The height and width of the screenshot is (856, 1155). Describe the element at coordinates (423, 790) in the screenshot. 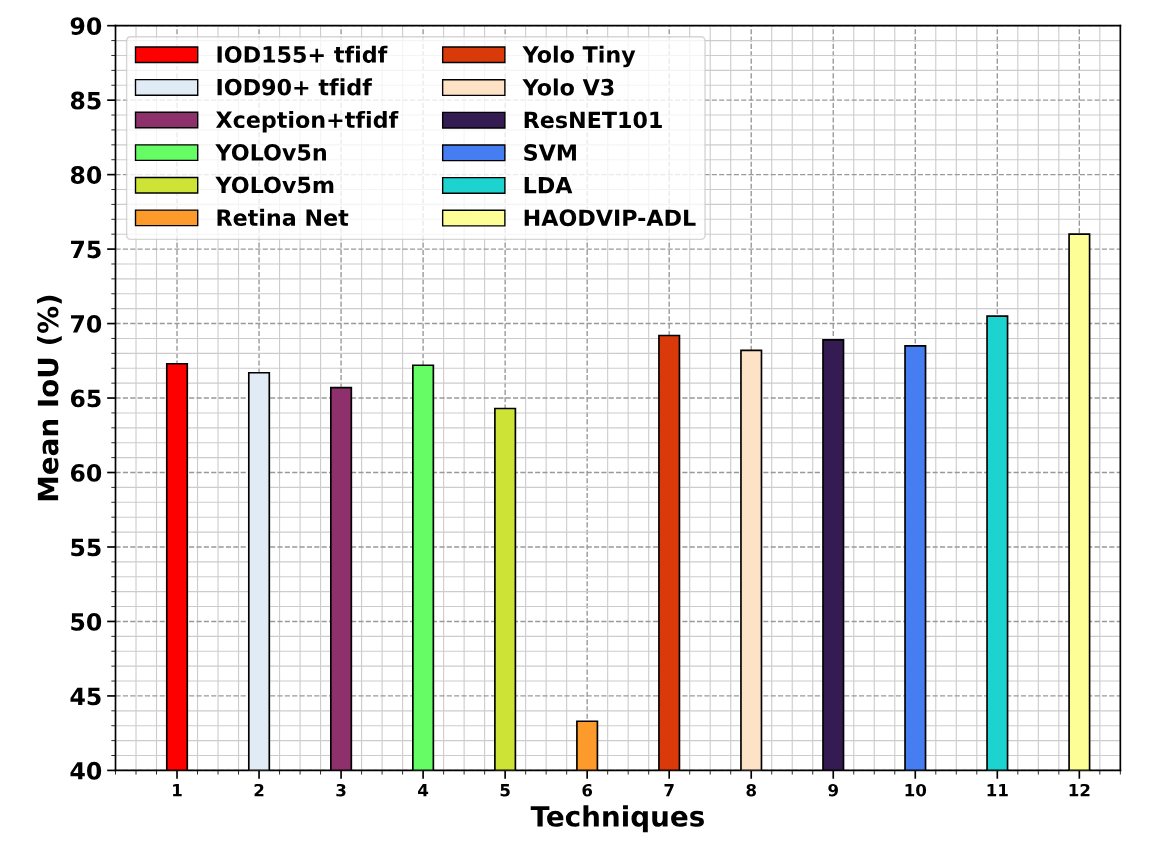

I see `x-tick-label: 4` at that location.